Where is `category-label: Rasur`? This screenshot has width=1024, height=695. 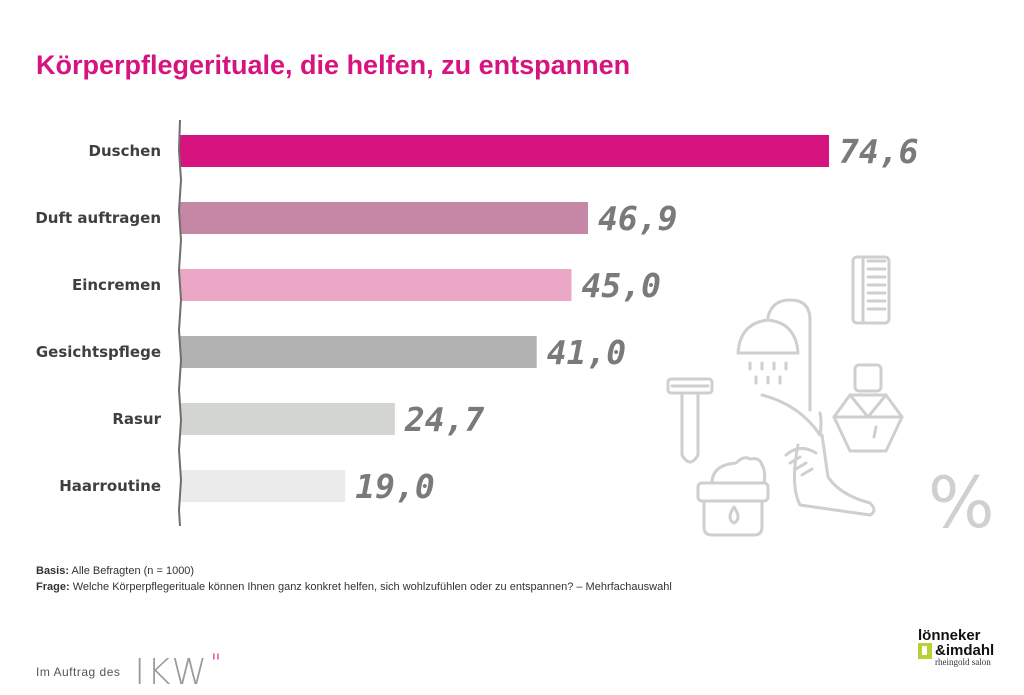 category-label: Rasur is located at coordinates (136, 419).